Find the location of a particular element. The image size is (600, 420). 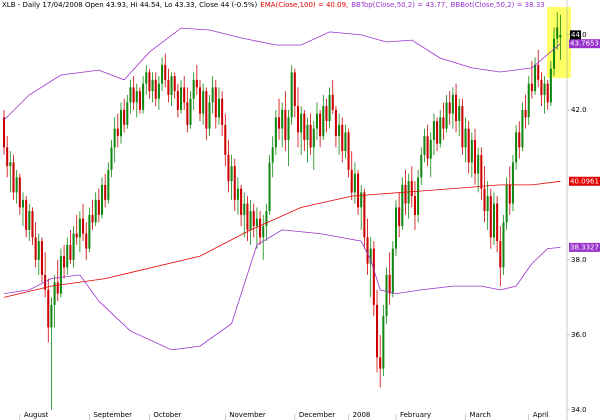

x-tick-label: November is located at coordinates (247, 415).